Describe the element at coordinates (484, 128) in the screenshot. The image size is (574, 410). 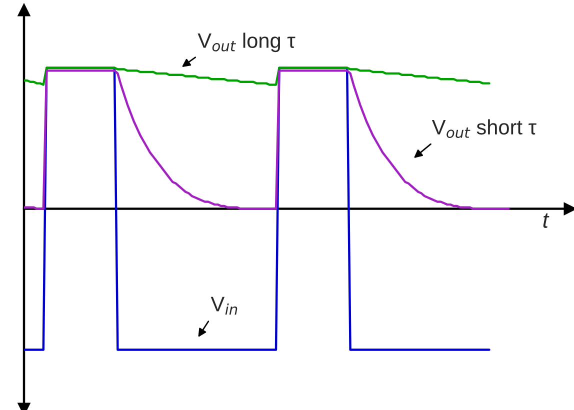
I see `annotation: V$_{out}$ short τ` at that location.